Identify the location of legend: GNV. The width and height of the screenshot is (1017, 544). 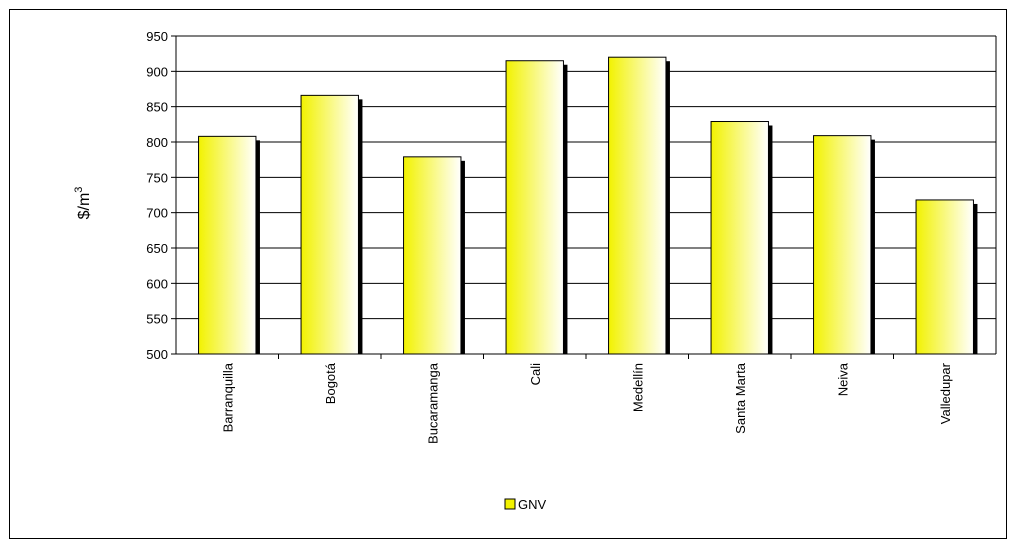
(525, 504).